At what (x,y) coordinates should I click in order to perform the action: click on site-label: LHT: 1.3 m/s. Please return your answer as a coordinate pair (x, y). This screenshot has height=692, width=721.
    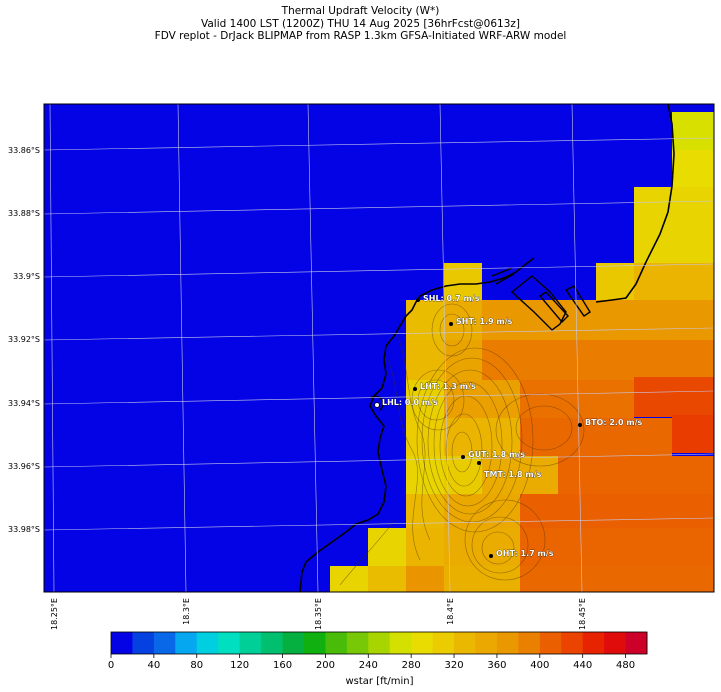
    Looking at the image, I should click on (448, 386).